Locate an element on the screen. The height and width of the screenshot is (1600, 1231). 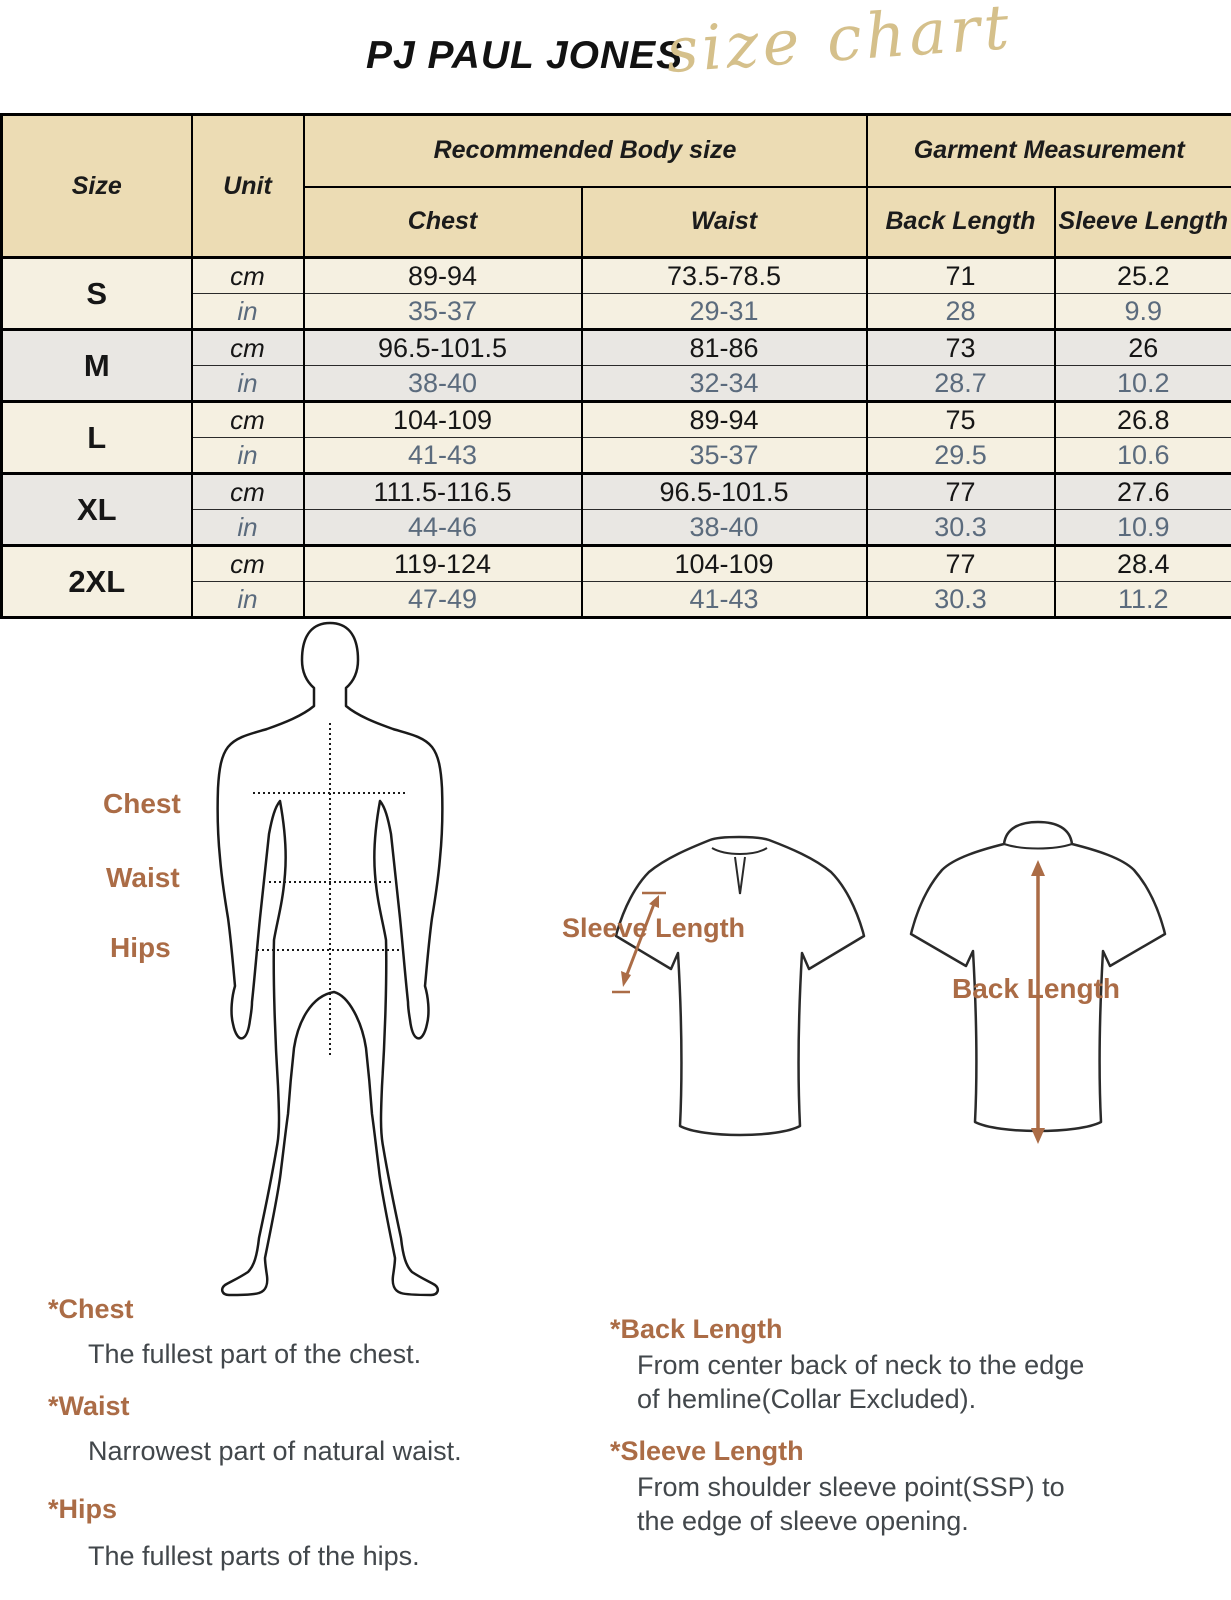
note-sleeve-length-label: *Sleeve Length is located at coordinates (707, 1451).